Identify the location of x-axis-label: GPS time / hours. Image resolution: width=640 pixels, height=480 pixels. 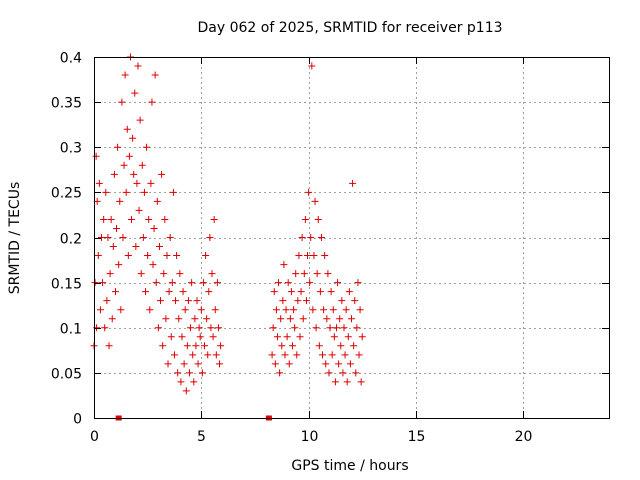
(349, 466).